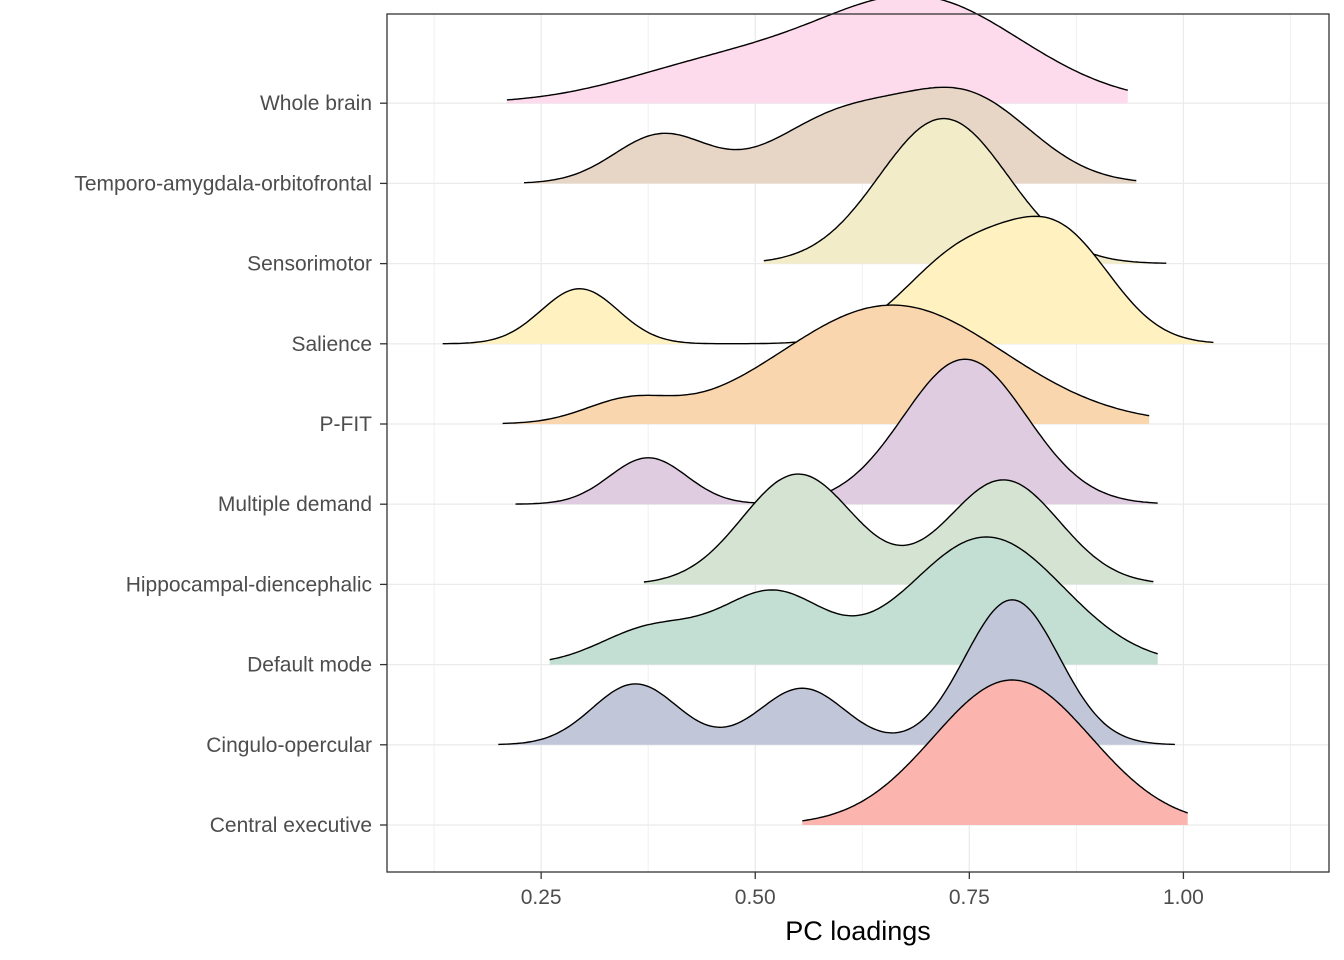 Image resolution: width=1344 pixels, height=960 pixels. I want to click on x-tick-label: 1.00, so click(1183, 897).